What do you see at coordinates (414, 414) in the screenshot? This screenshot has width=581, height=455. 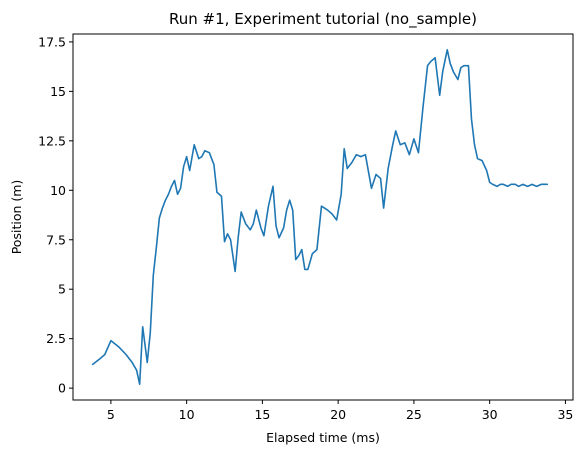 I see `x-tick-label: 25` at bounding box center [414, 414].